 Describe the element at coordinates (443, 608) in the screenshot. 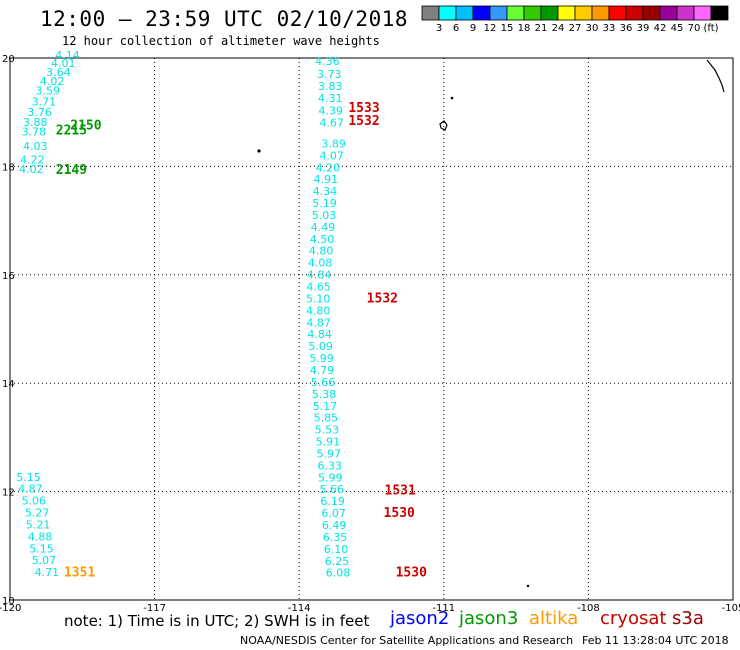

I see `x-tick-label: -111` at that location.